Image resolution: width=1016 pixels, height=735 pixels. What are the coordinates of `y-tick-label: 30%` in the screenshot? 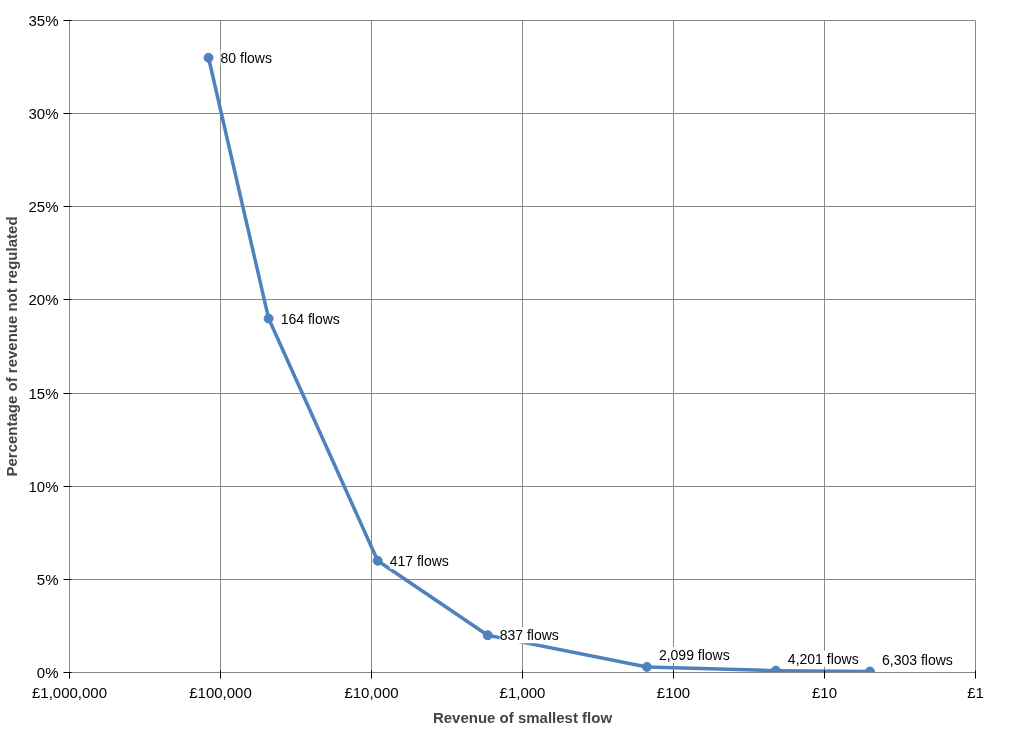 It's located at (43, 114).